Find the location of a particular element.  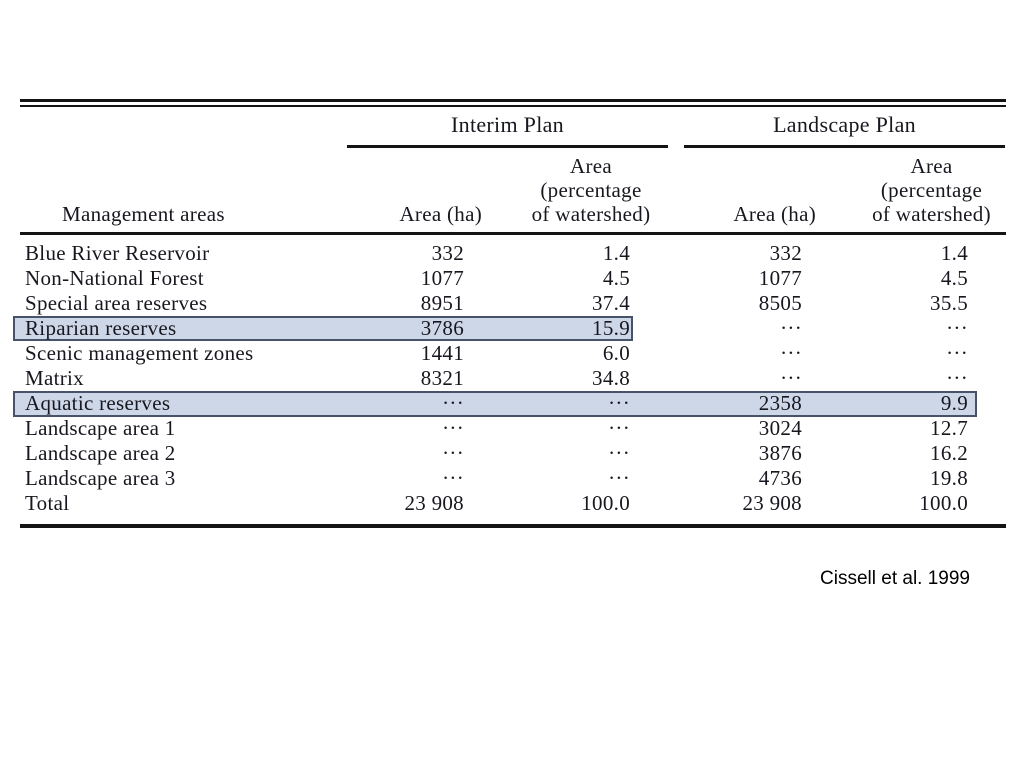

total-landscape-pct: 100.0 is located at coordinates (943, 503).